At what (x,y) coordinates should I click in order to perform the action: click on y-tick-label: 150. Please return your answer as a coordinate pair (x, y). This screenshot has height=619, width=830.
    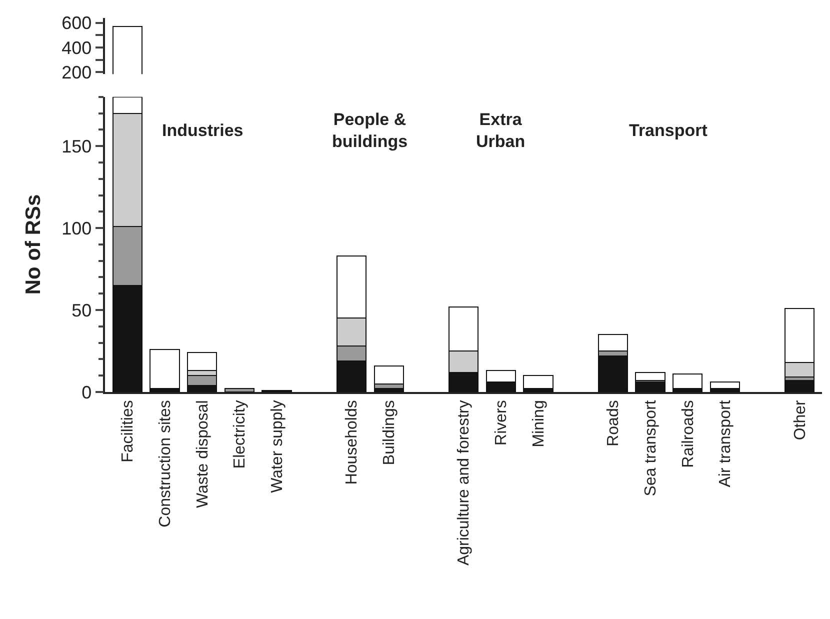
    Looking at the image, I should click on (77, 146).